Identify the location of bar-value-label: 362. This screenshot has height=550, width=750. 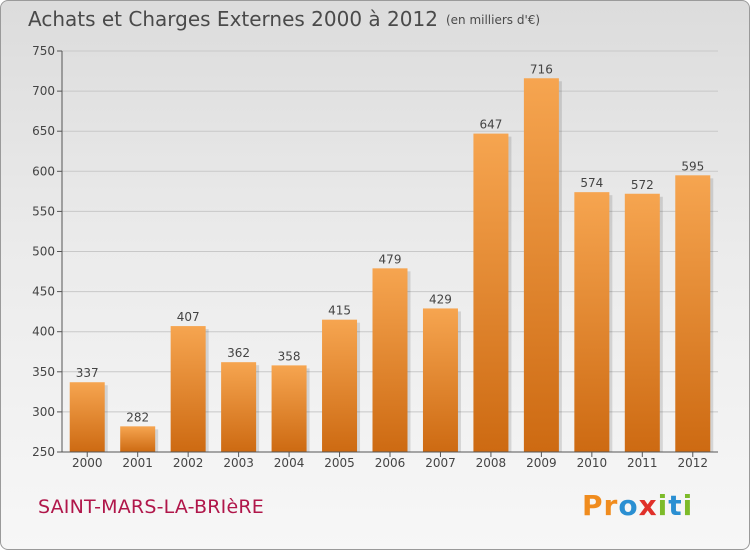
(238, 353).